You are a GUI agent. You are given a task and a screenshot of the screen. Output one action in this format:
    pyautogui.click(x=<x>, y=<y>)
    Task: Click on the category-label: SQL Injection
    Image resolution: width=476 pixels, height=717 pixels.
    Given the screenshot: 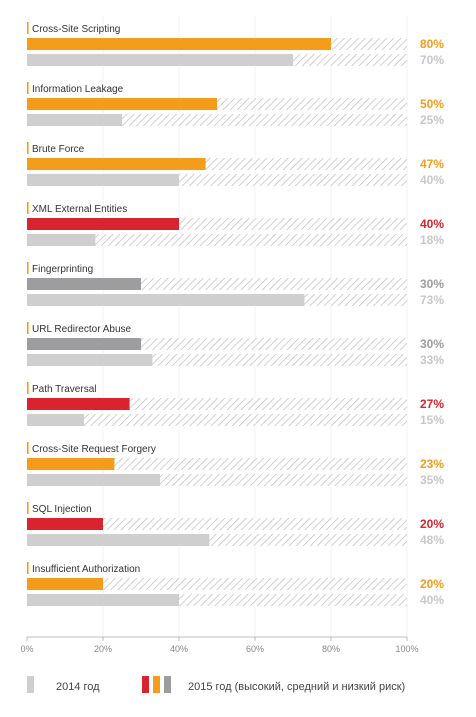 What is the action you would take?
    pyautogui.click(x=62, y=509)
    